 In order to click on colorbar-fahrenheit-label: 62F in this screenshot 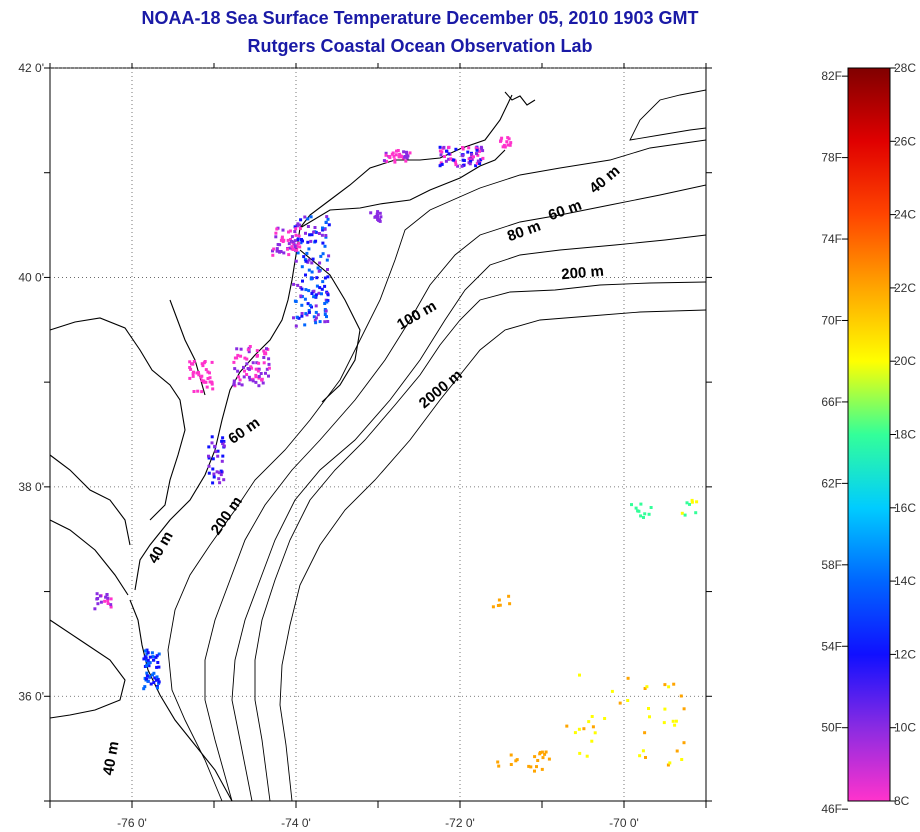, I will do `click(831, 483)`.